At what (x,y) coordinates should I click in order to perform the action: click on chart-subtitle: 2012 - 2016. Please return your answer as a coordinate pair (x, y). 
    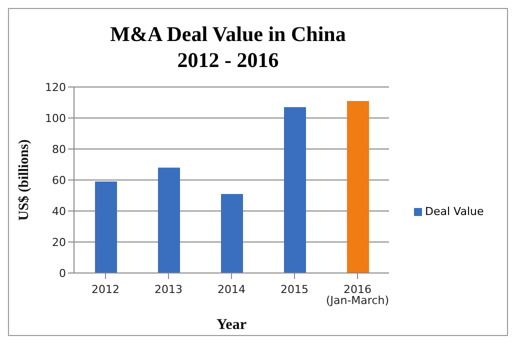
    Looking at the image, I should click on (228, 60).